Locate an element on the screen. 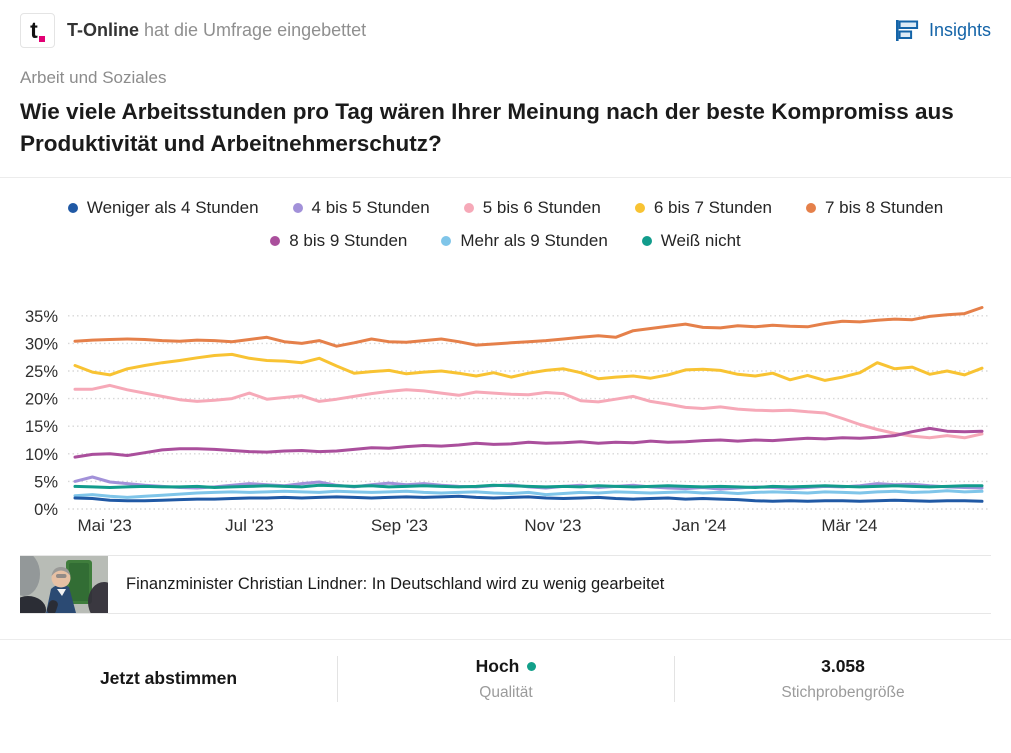 This screenshot has width=1011, height=753. t-online-logo-letter: t is located at coordinates (34, 30).